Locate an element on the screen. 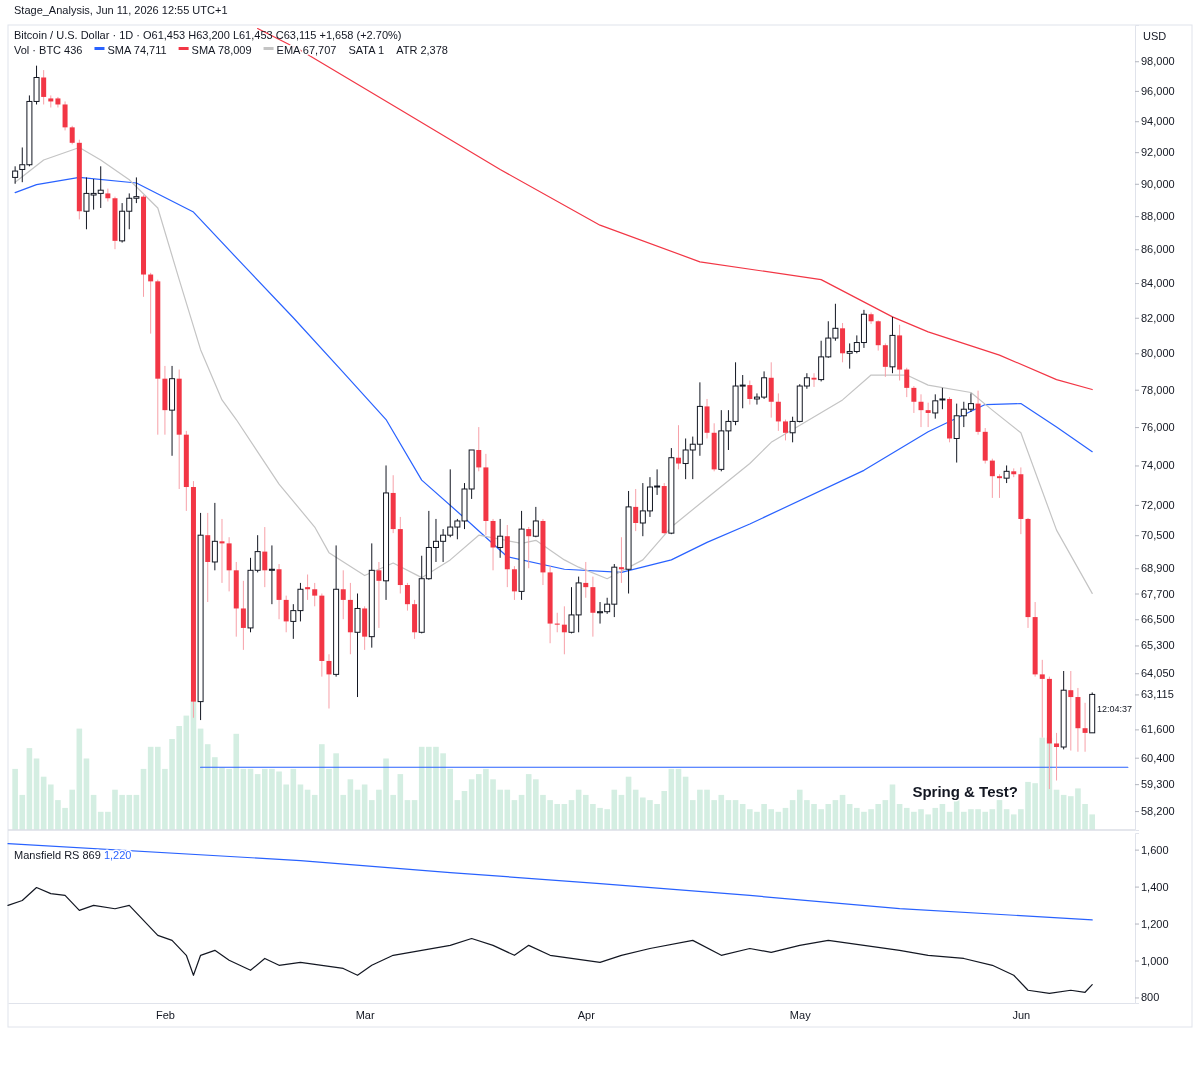 The image size is (1200, 1075). x-tick-label: May is located at coordinates (800, 1015).